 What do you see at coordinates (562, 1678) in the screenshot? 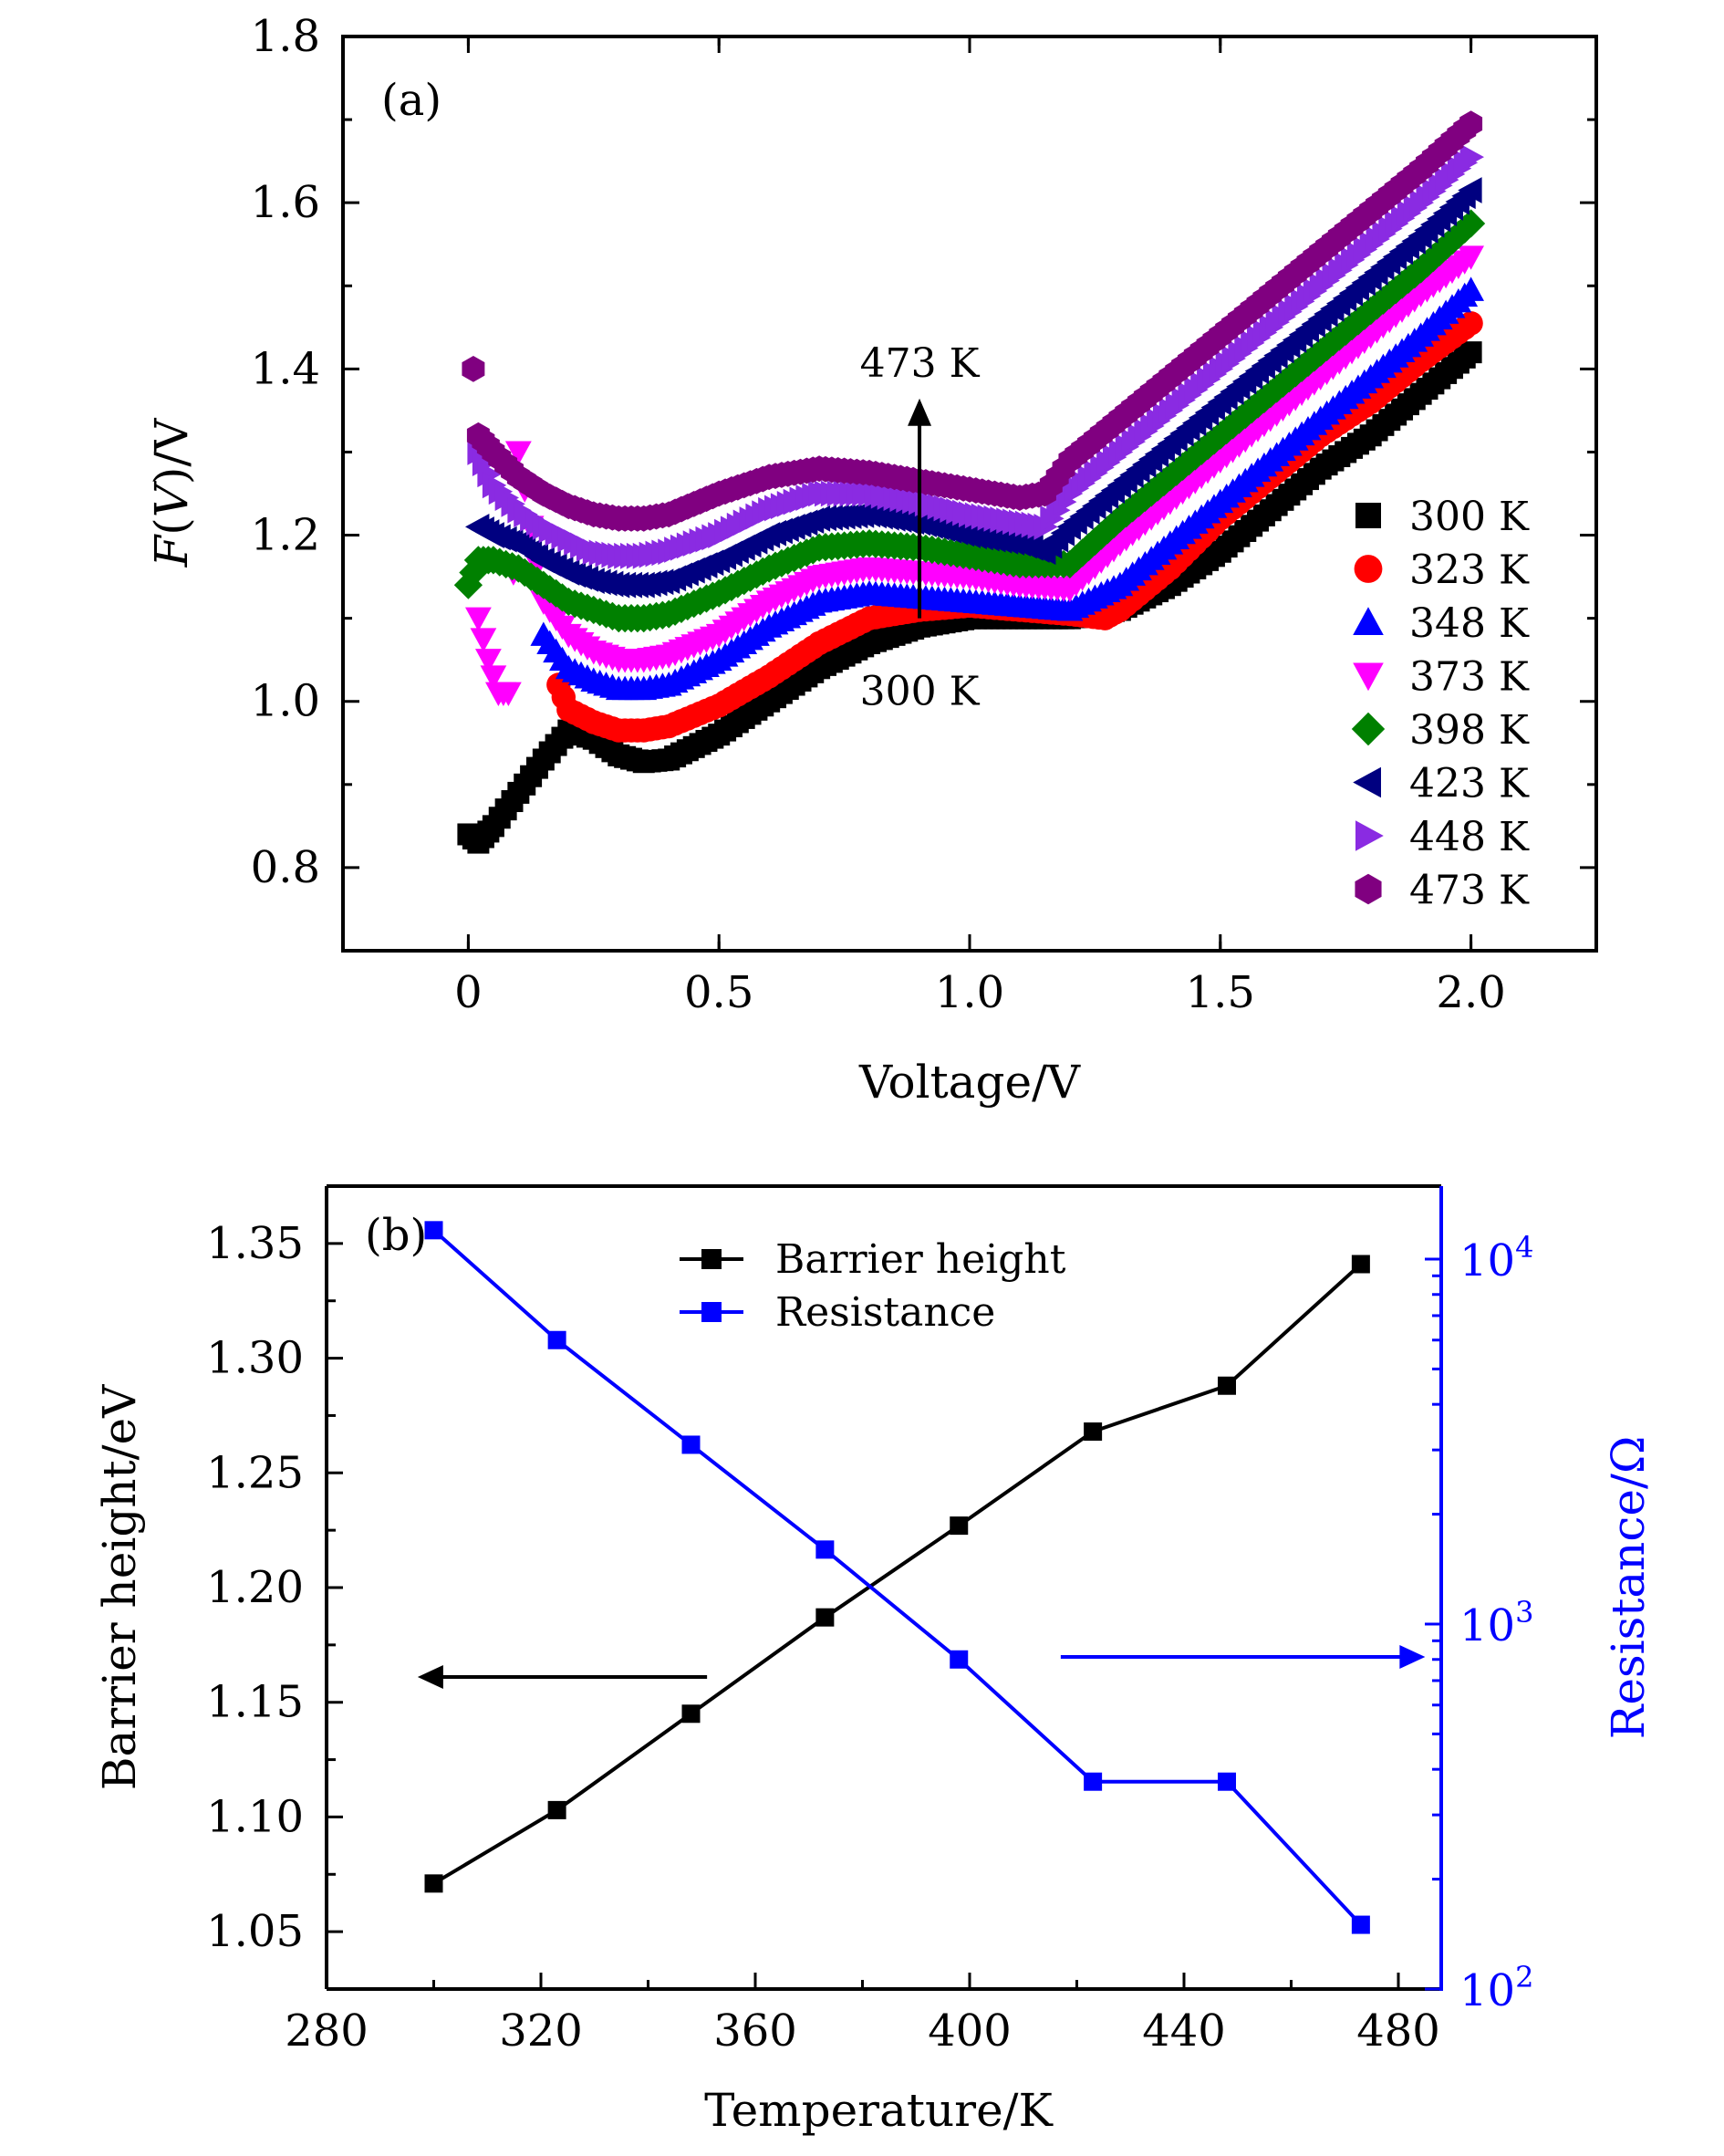
I see `axis-arrow-left` at bounding box center [562, 1678].